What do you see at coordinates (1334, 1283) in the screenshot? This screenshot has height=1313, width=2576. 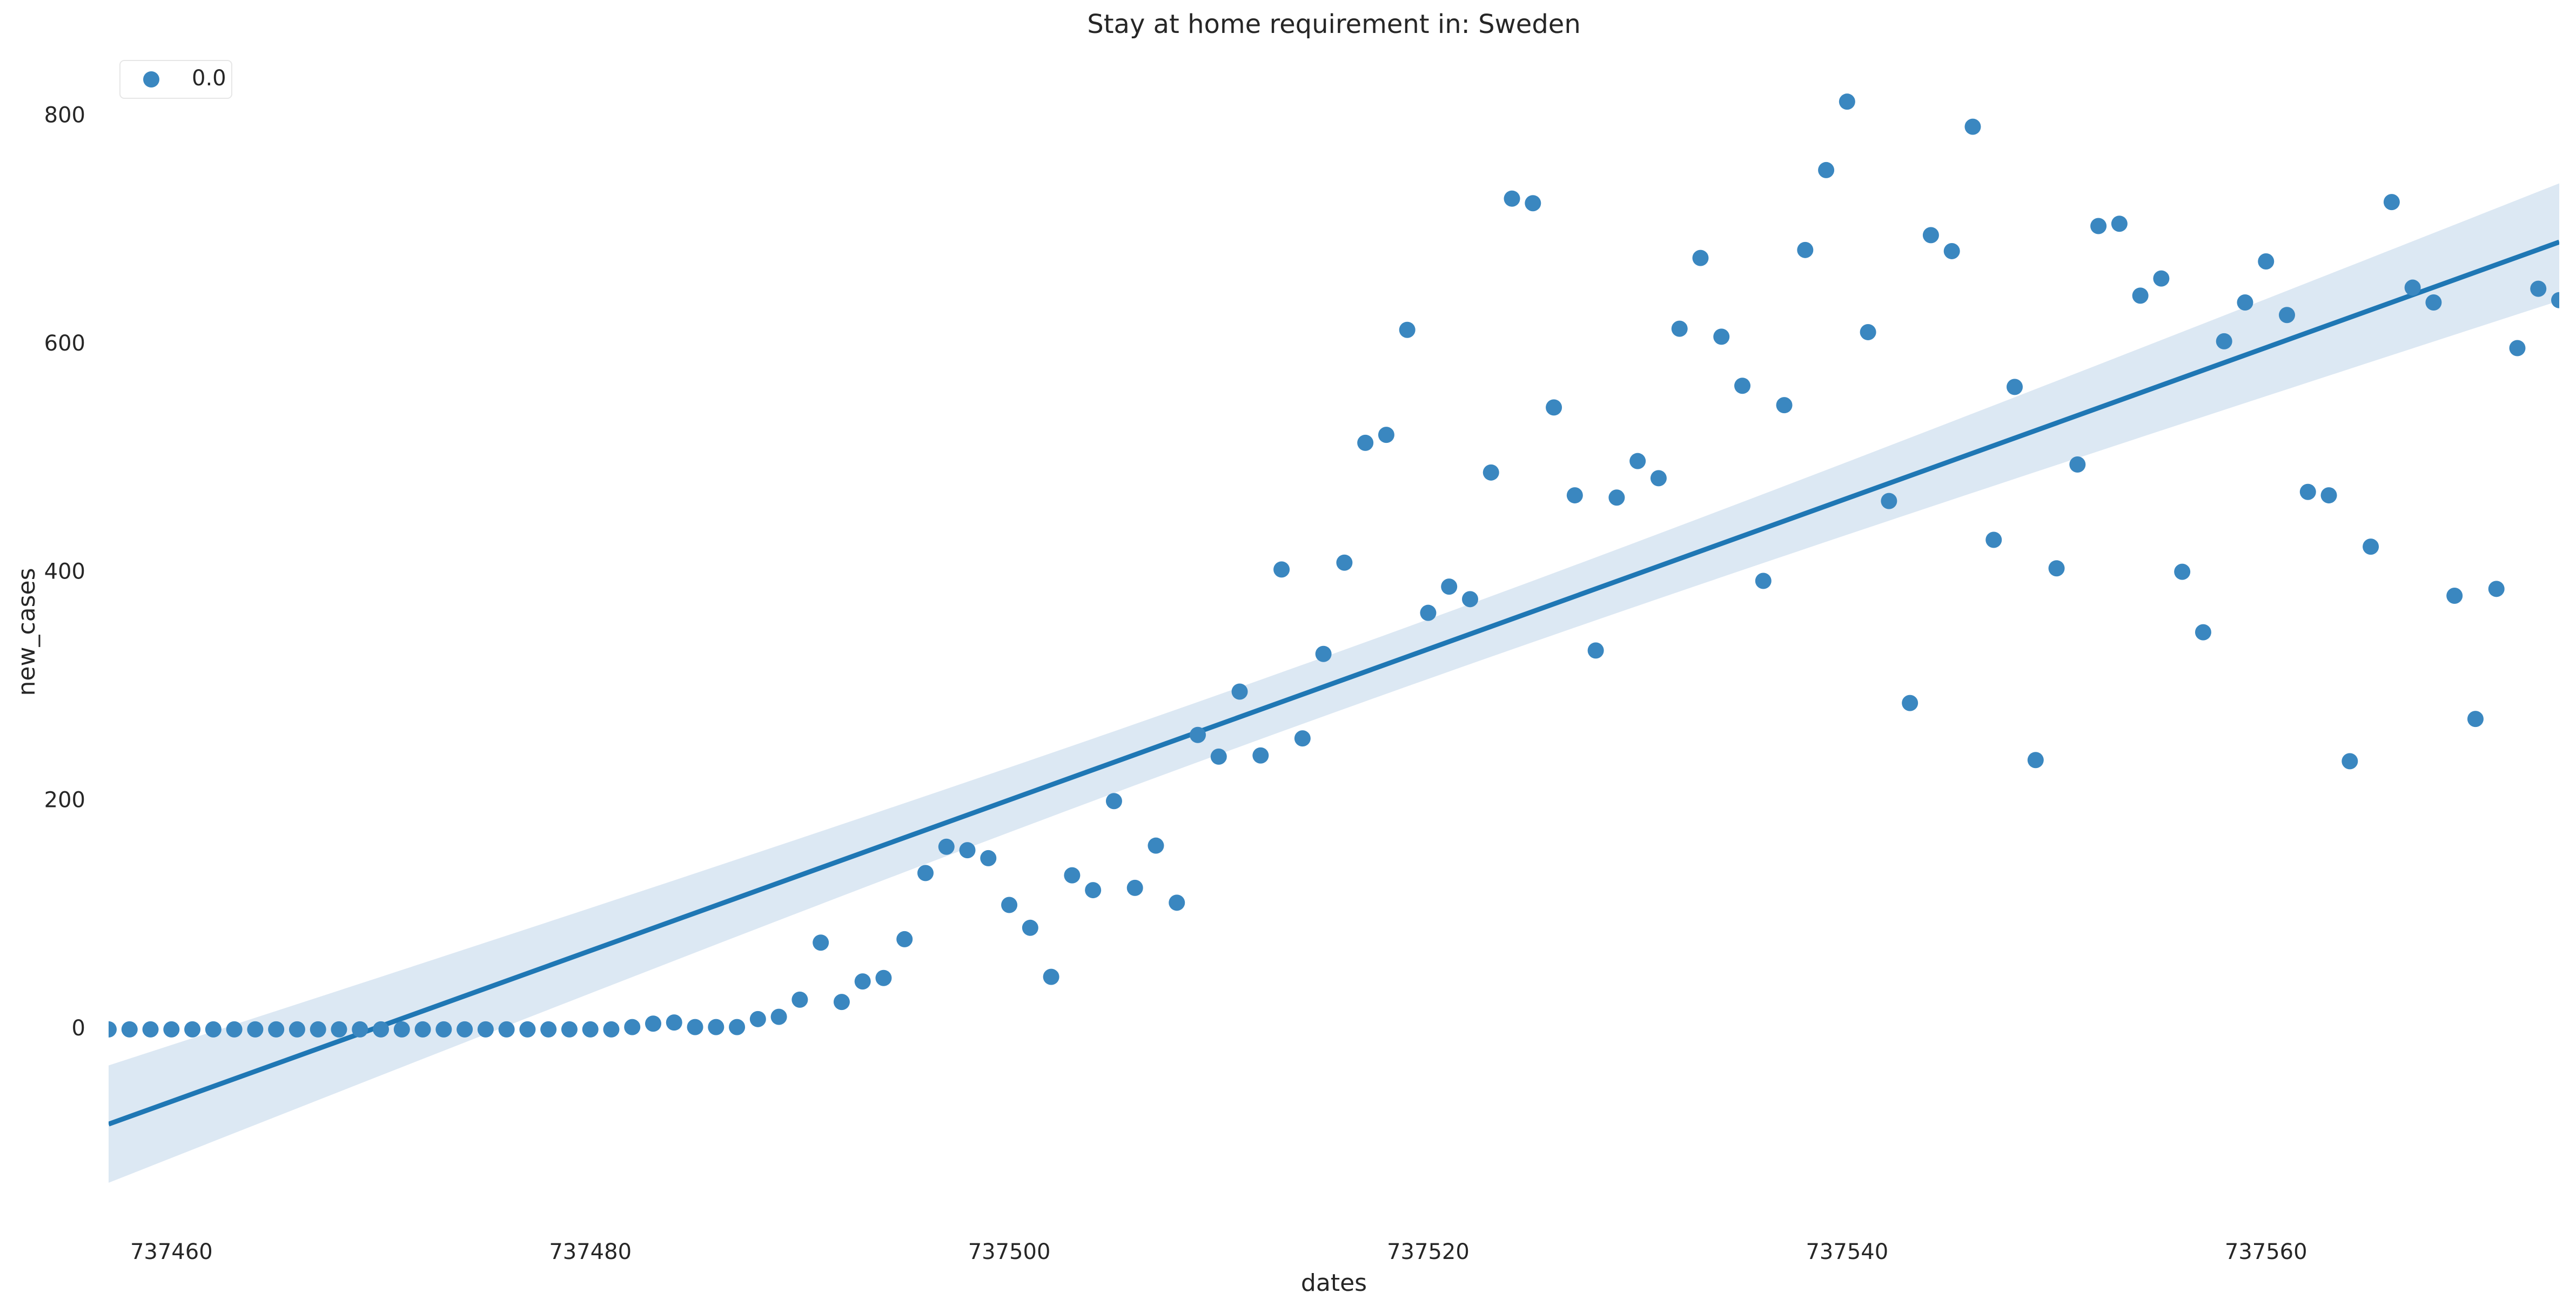 I see `x-axis-label: dates` at bounding box center [1334, 1283].